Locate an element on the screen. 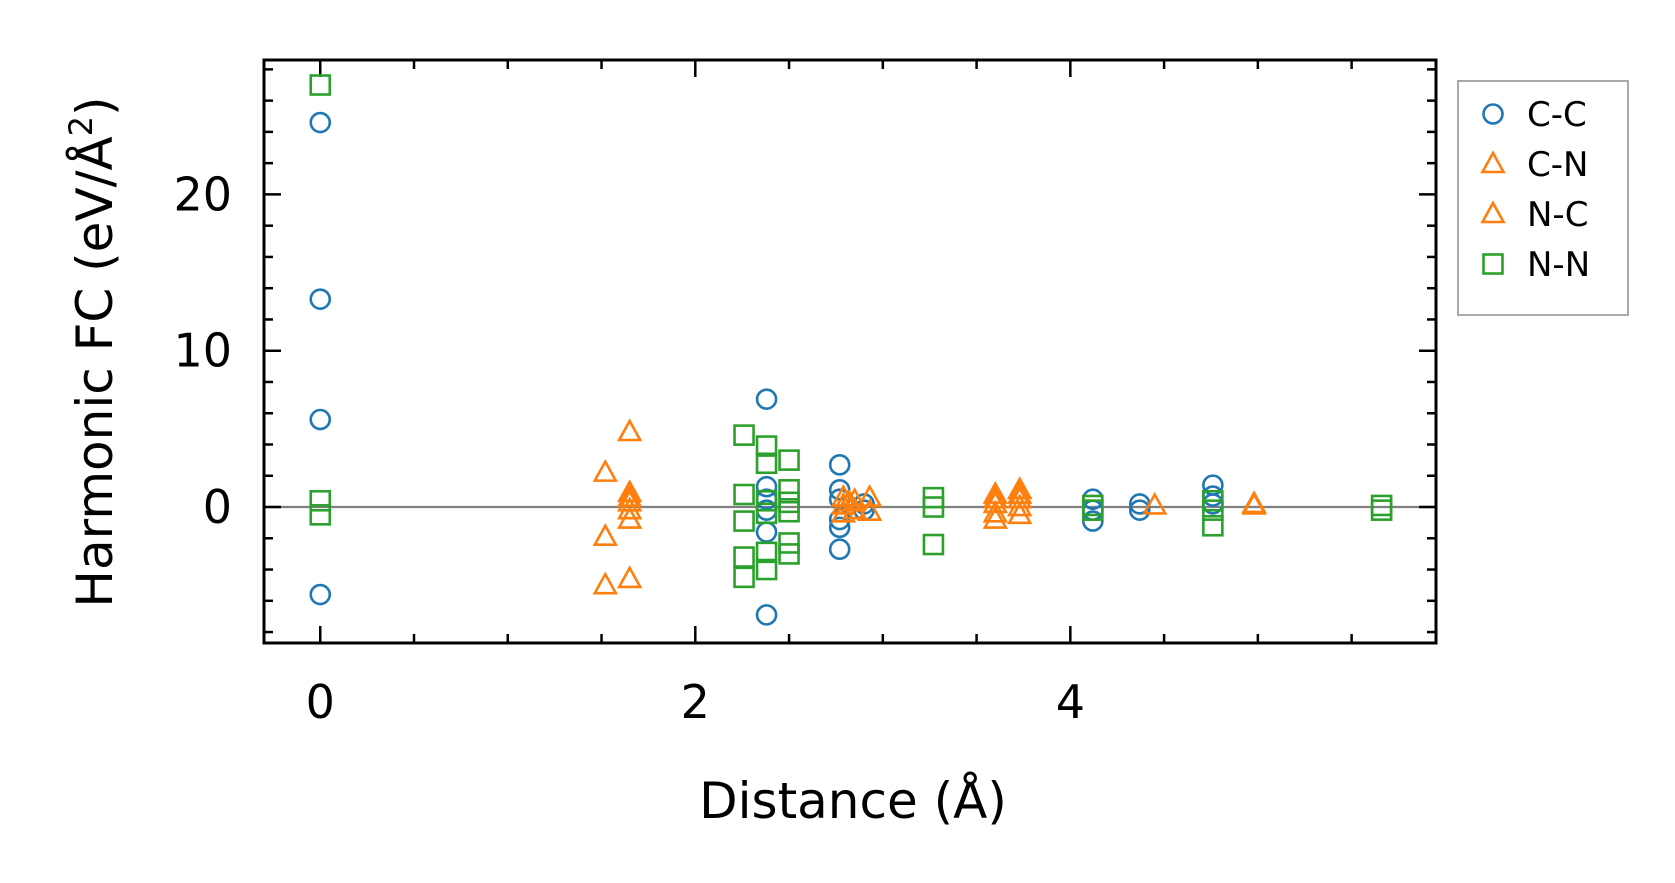  x-tick-label: 2 is located at coordinates (695, 702).